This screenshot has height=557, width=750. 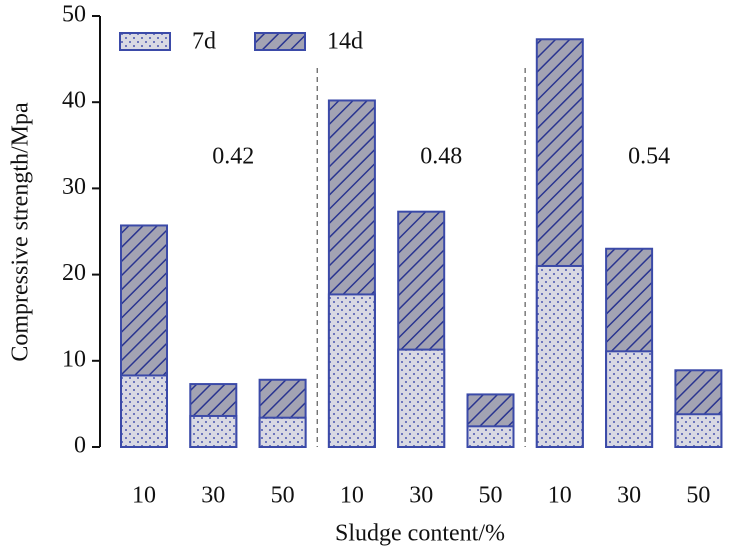 I want to click on y-axis-label: Compressive strength/Mpa, so click(x=21, y=232).